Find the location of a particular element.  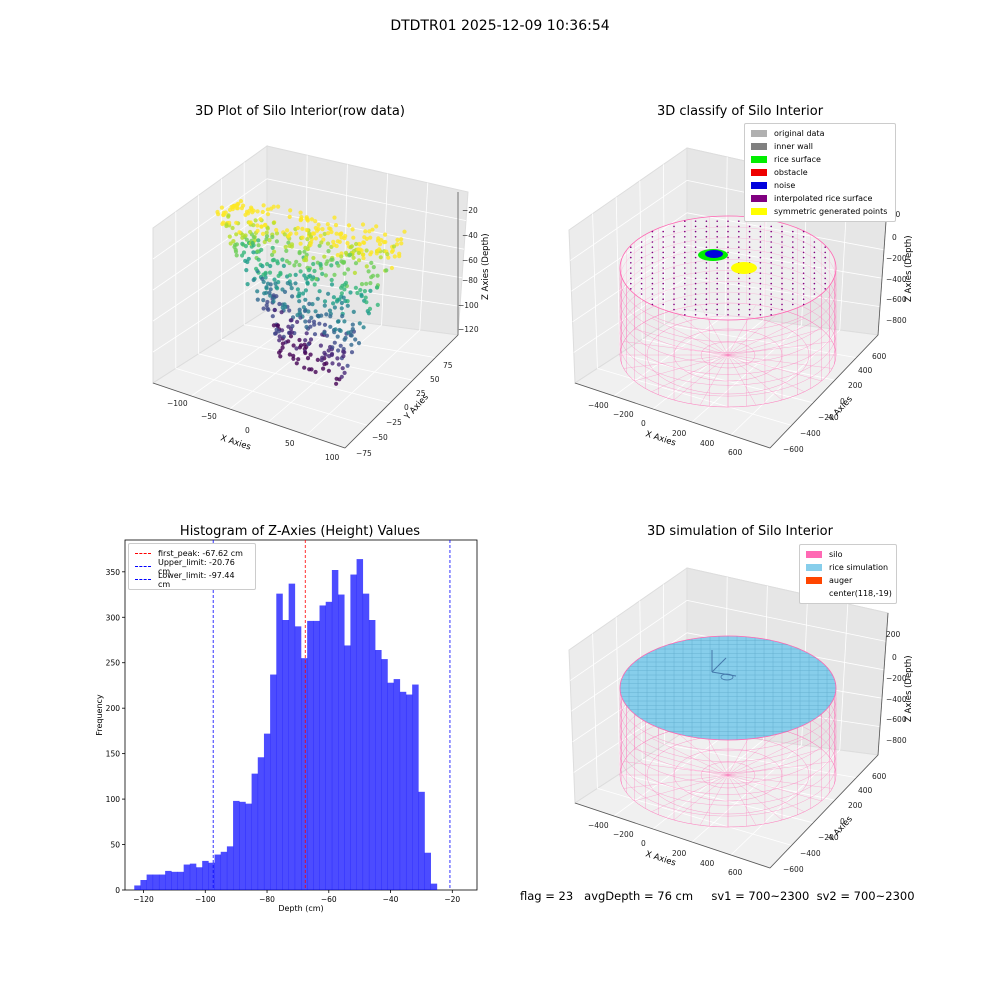

y-tick-label: 100 is located at coordinates (113, 799).